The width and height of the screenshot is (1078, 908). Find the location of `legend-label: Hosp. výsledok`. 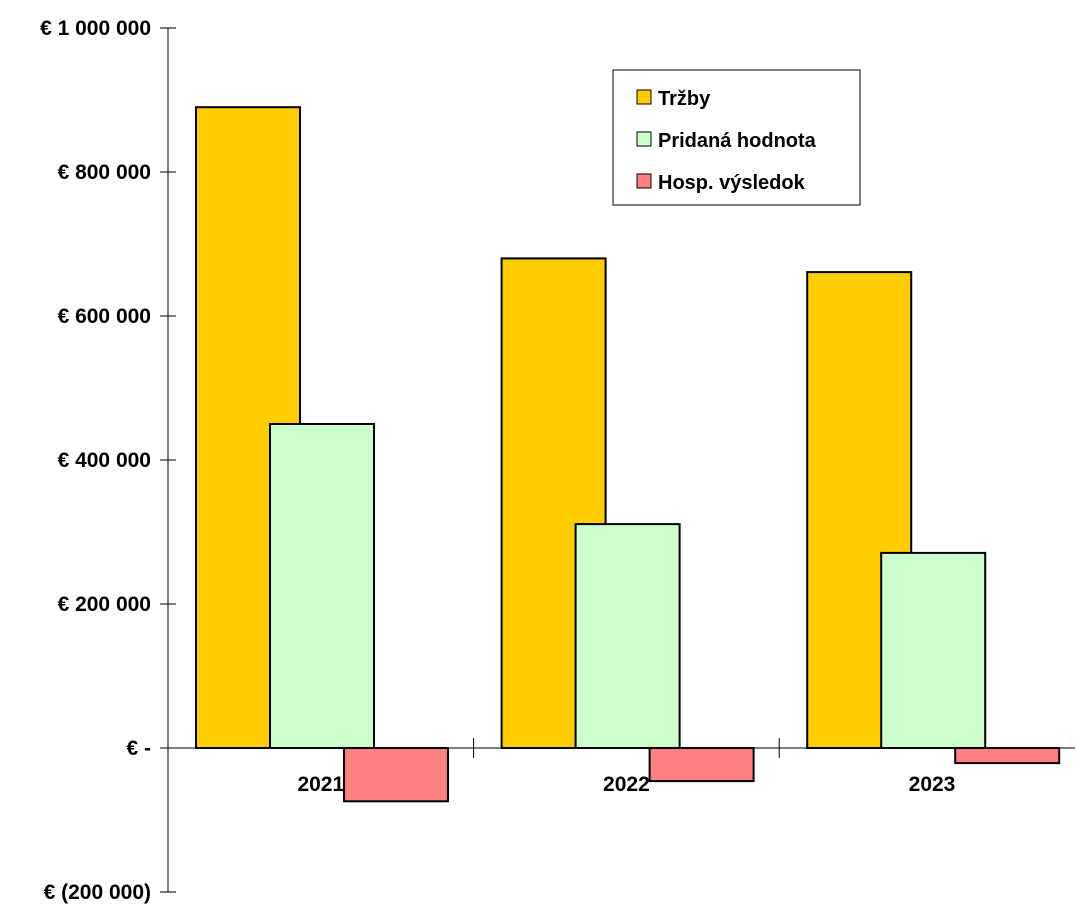

legend-label: Hosp. výsledok is located at coordinates (732, 183).